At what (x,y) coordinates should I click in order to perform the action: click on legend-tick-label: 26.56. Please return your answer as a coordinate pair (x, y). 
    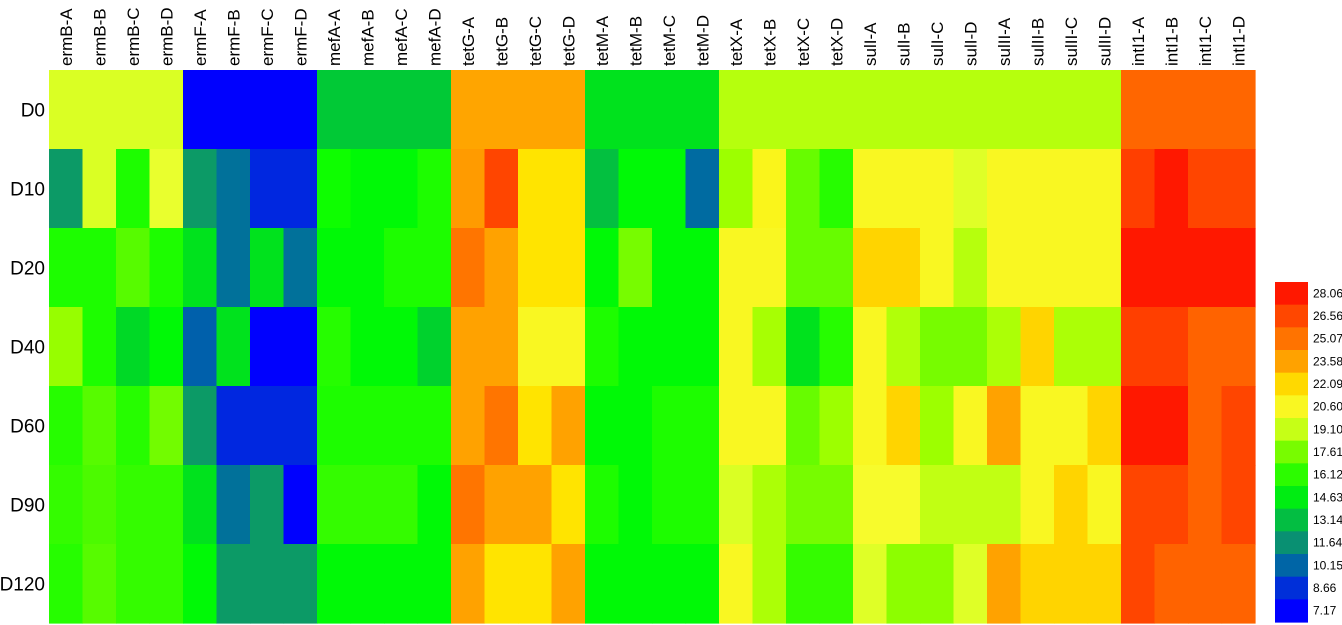
    Looking at the image, I should click on (1327, 316).